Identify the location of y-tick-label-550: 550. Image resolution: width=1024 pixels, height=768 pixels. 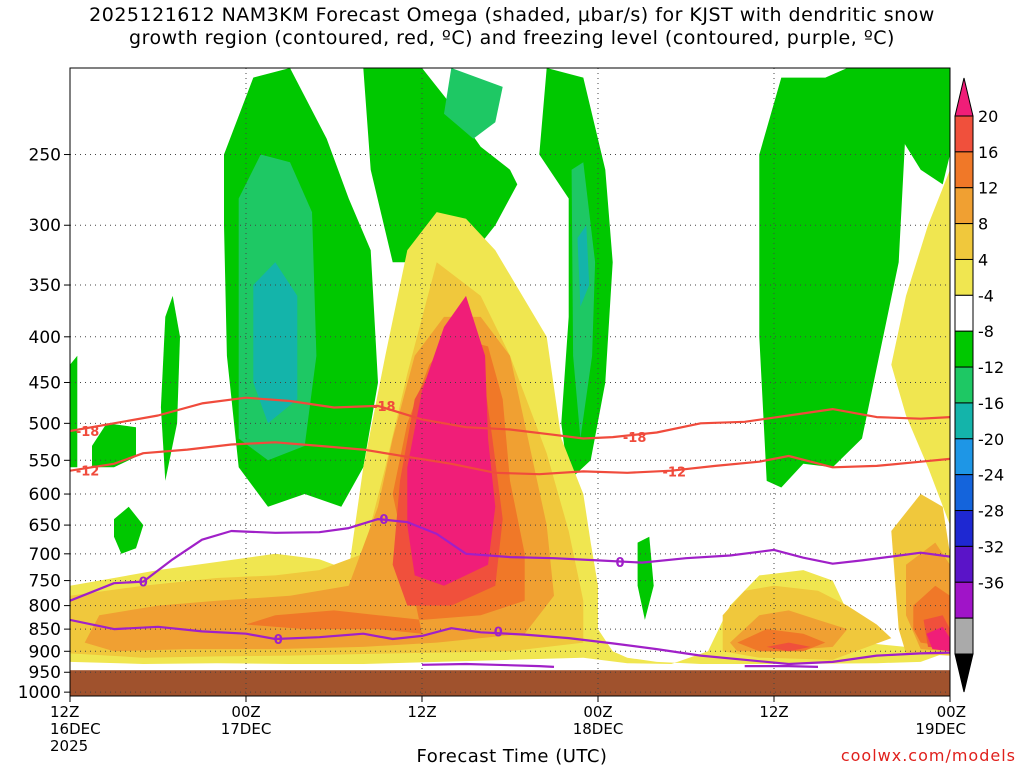
(45, 461).